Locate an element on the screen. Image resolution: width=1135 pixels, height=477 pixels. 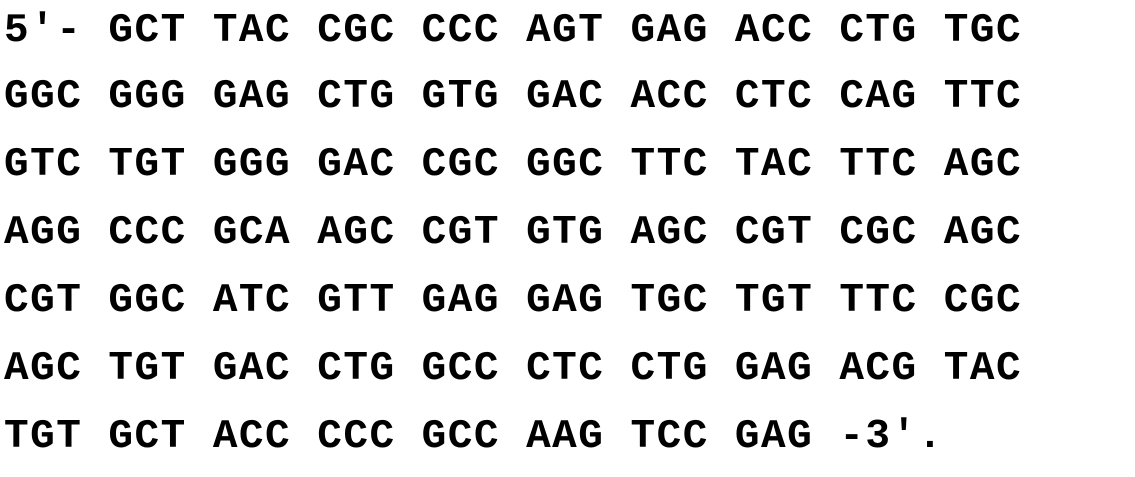
sequence-line-7: TGT GCT ACC CCC GCC AAG TCC GAG -3′. is located at coordinates (474, 437).